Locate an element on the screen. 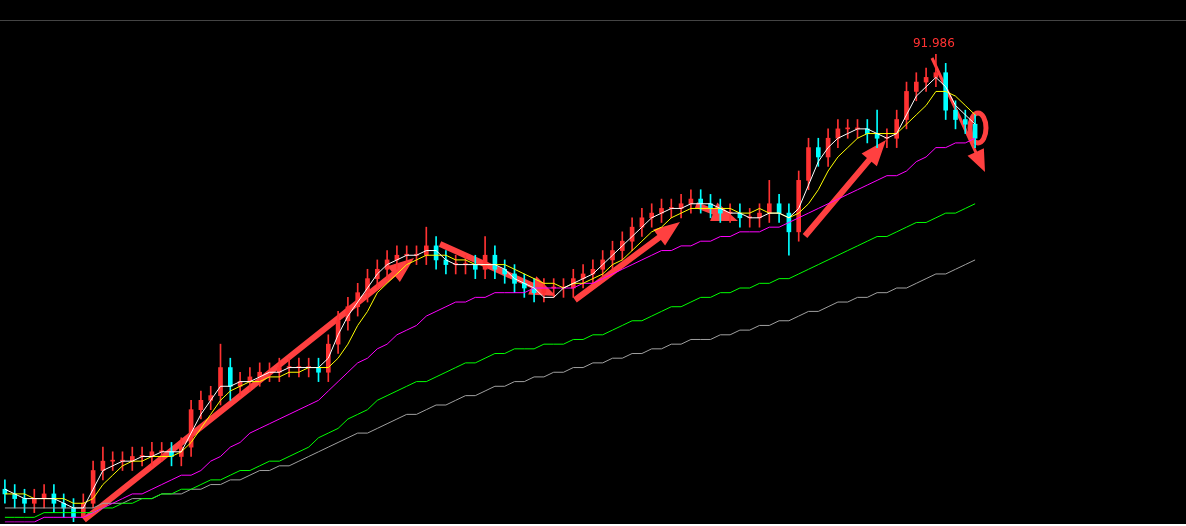 This screenshot has width=1186, height=526. annotation: 91.986 is located at coordinates (933, 43).